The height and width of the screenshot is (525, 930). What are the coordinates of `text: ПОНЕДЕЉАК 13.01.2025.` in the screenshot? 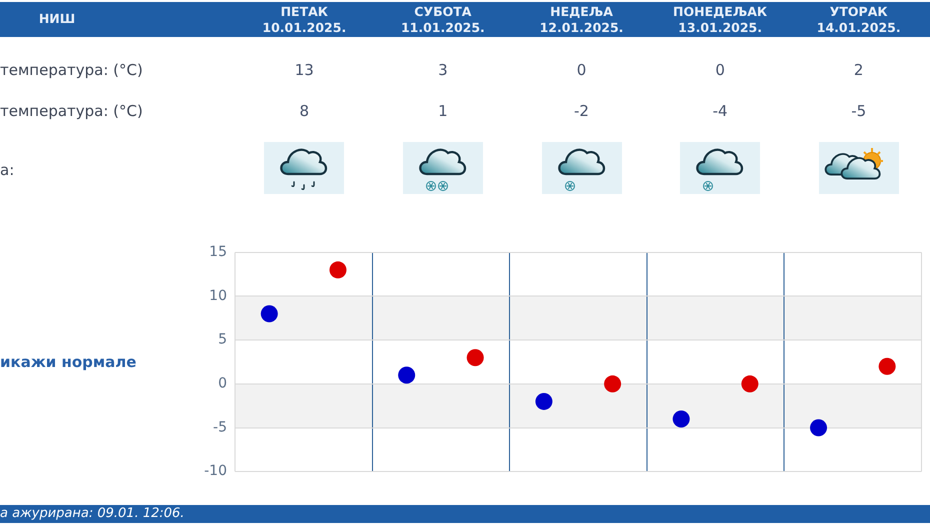 It's located at (720, 20).